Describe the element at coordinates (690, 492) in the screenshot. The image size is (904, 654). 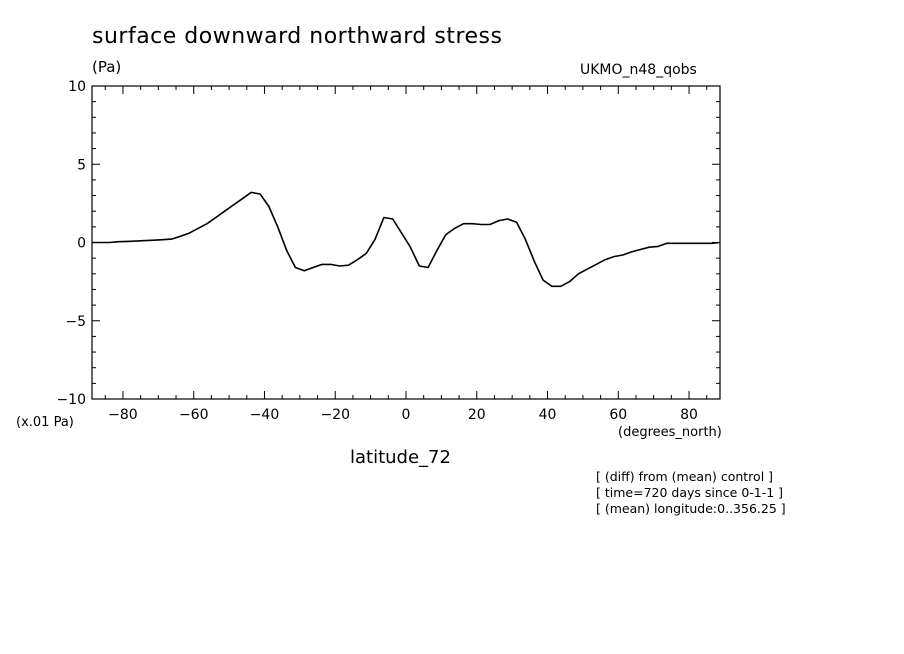
I see `note-time: [ time=720 days since 0-1-1 ]` at that location.